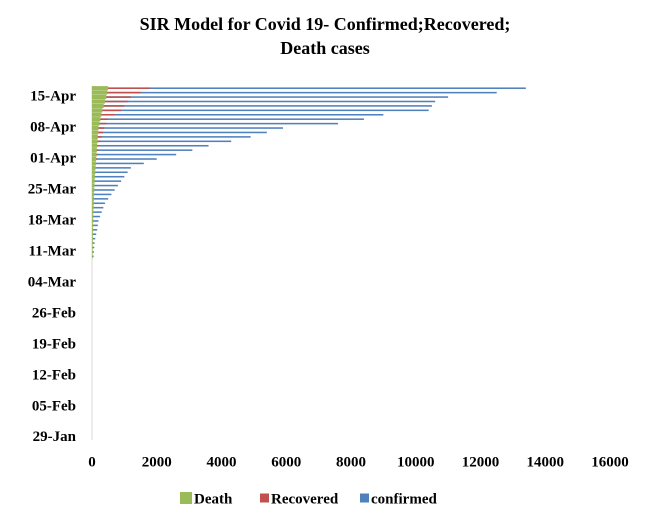  Describe the element at coordinates (157, 462) in the screenshot. I see `x-tick-label: 2000` at that location.